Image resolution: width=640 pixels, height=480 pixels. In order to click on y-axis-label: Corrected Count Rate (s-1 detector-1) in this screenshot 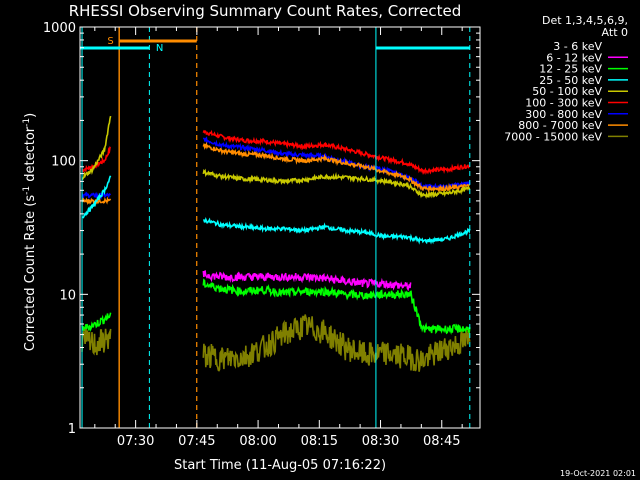, I will do `click(30, 232)`.